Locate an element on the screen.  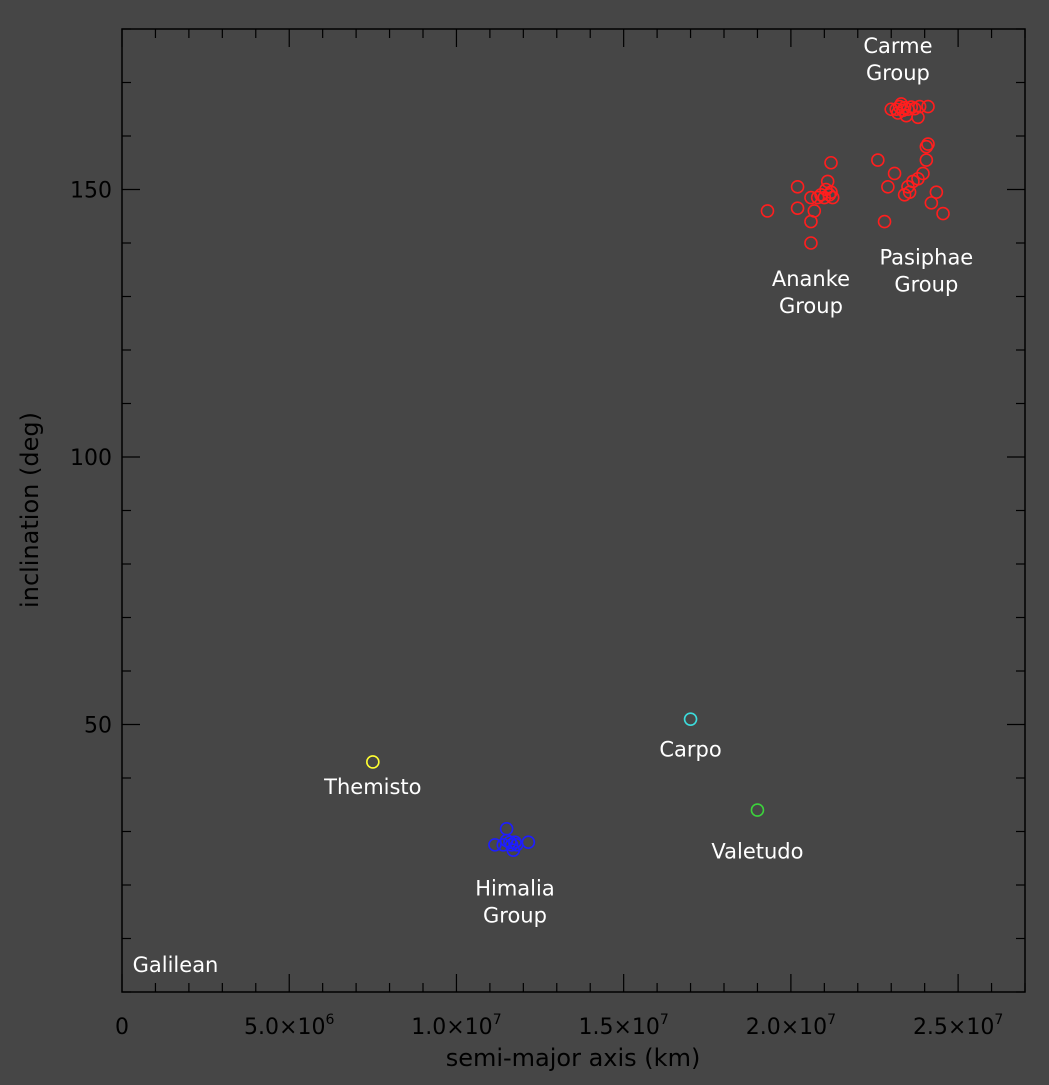
x-axis-label: semi-major axis (km) is located at coordinates (573, 1058).